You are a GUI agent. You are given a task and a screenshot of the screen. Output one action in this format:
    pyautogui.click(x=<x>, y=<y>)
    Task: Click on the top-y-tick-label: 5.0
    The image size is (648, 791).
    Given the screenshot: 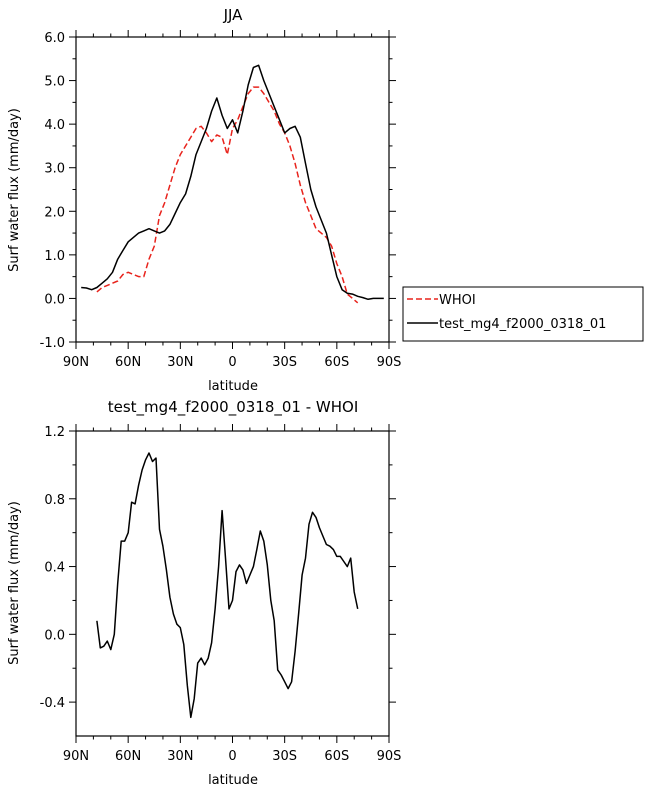 What is the action you would take?
    pyautogui.click(x=54, y=82)
    